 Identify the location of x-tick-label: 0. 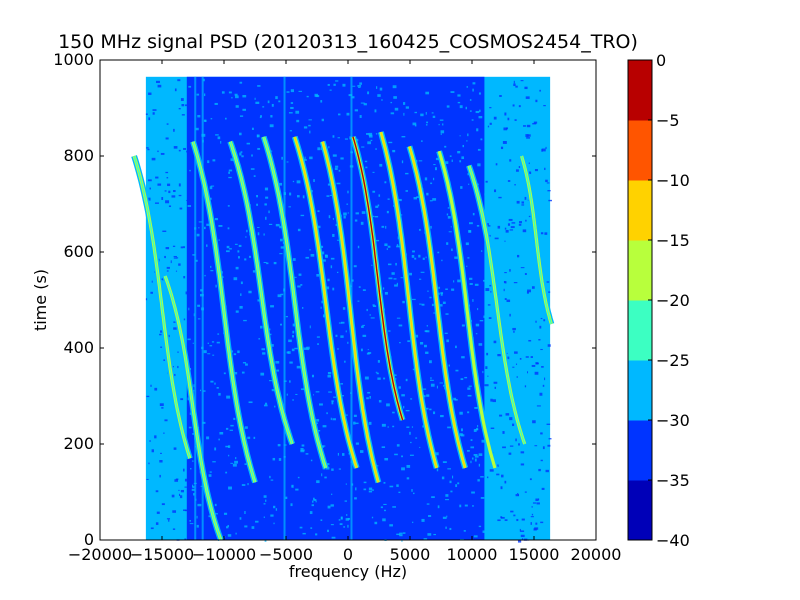
(348, 554).